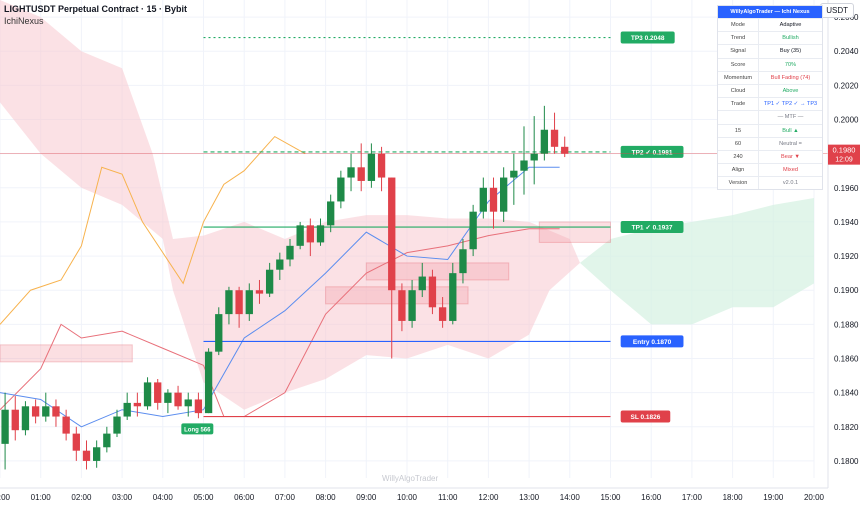 This screenshot has height=508, width=860. What do you see at coordinates (790, 183) in the screenshot?
I see `panel-row-value: v2.0.1` at bounding box center [790, 183].